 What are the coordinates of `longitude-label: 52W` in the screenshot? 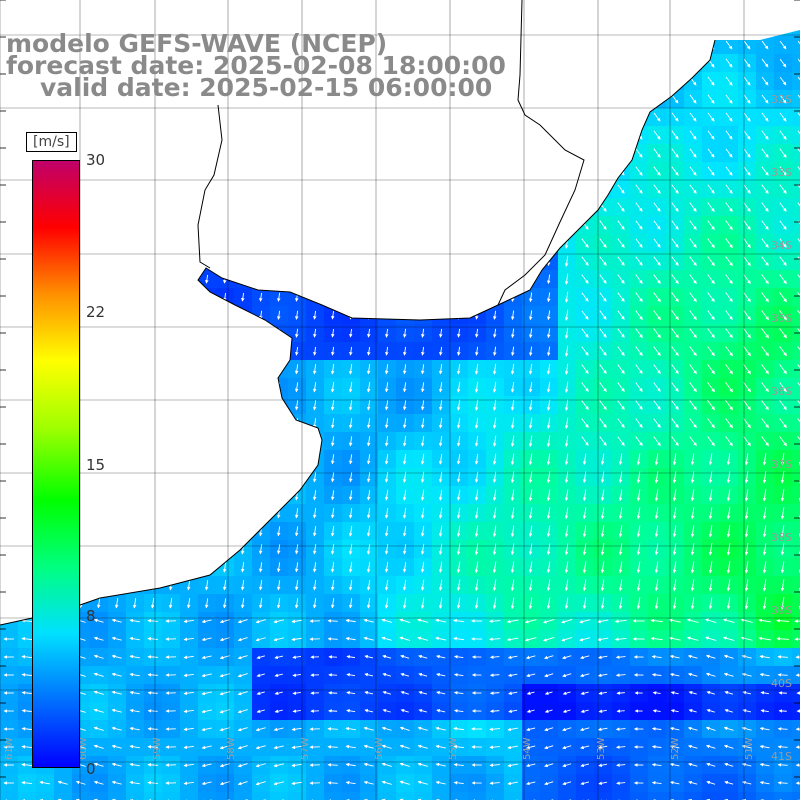 It's located at (675, 748).